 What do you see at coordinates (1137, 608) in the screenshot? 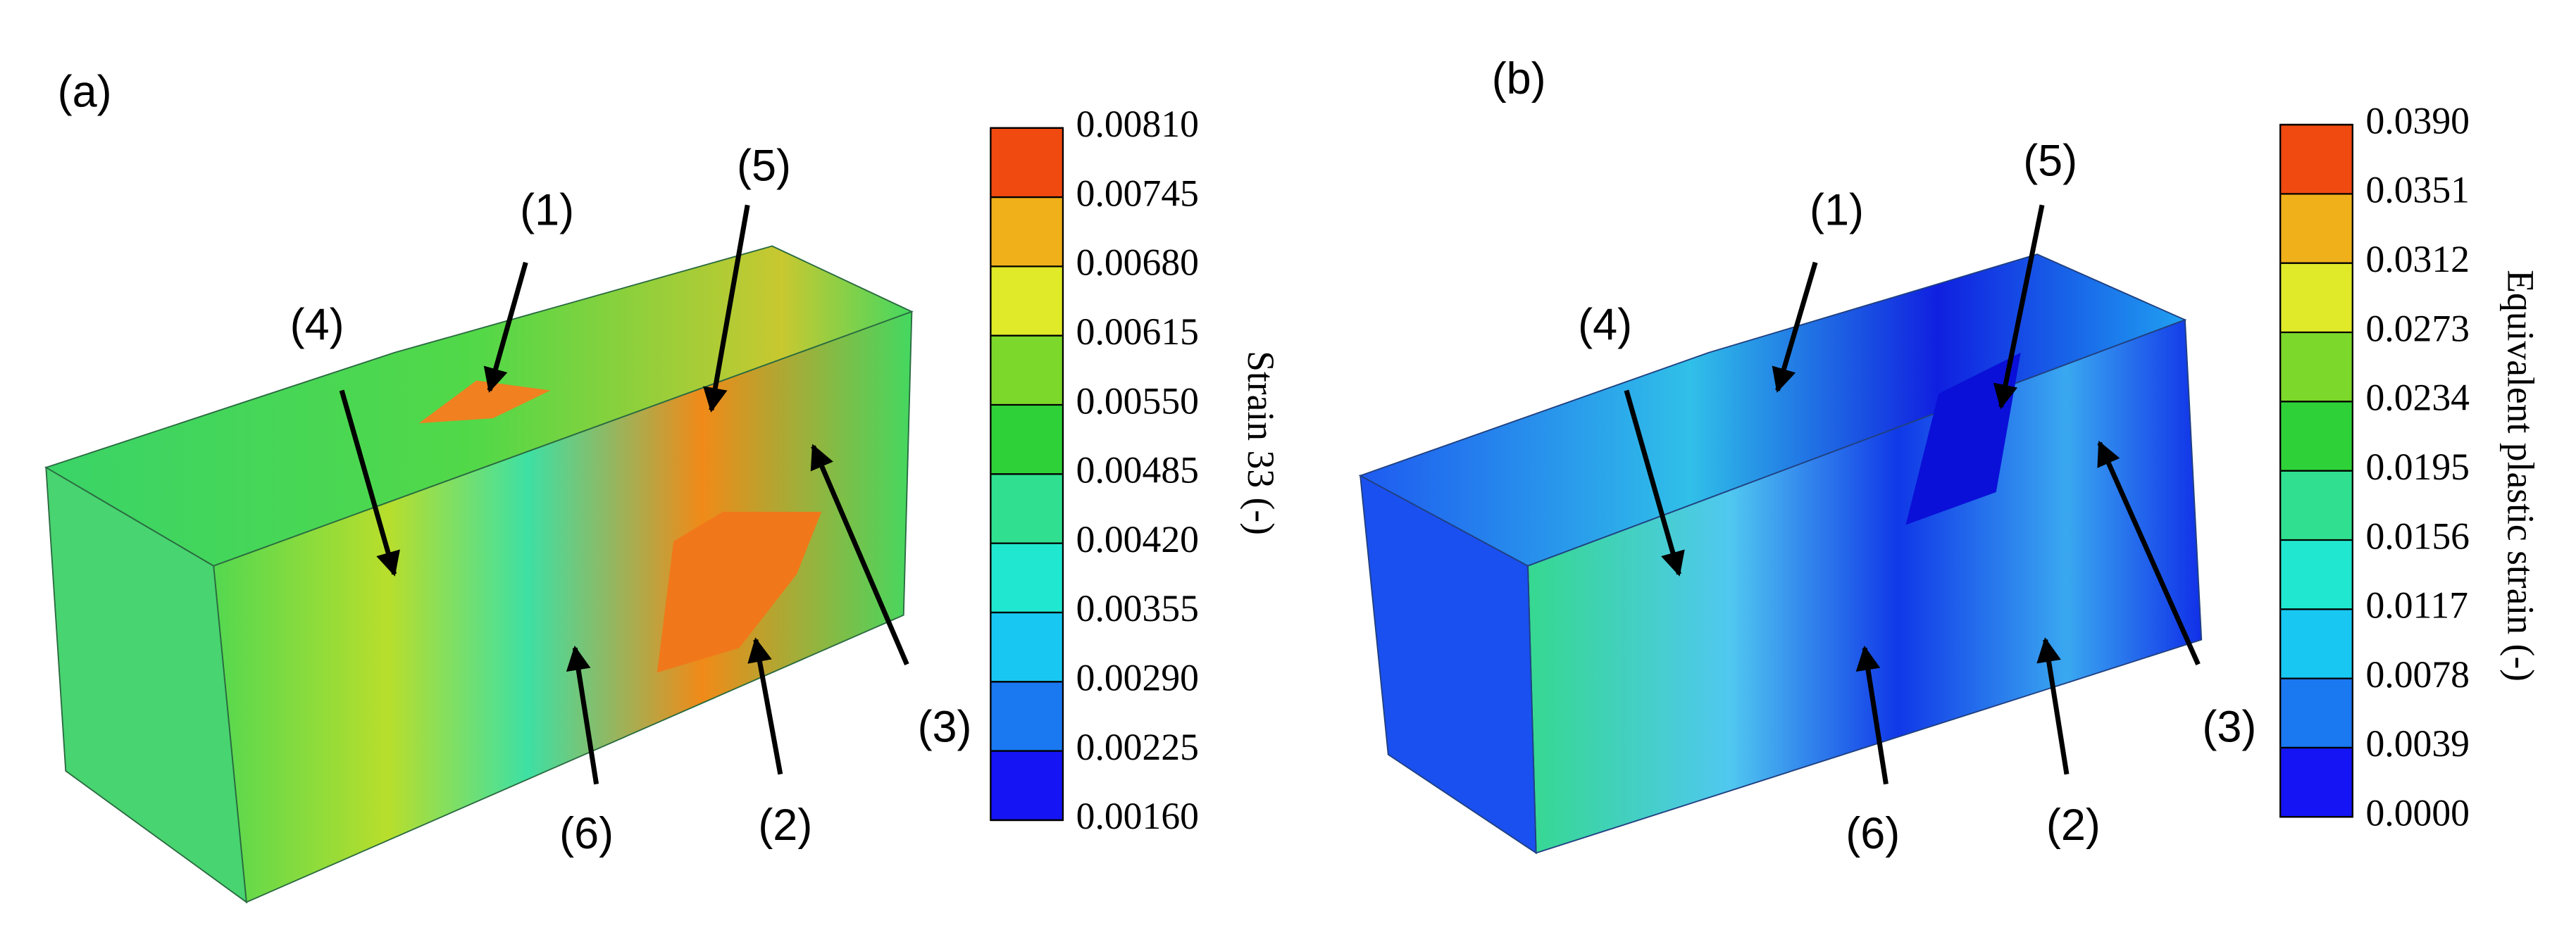
I see `colorbar-tick-label: 0.00355` at bounding box center [1137, 608].